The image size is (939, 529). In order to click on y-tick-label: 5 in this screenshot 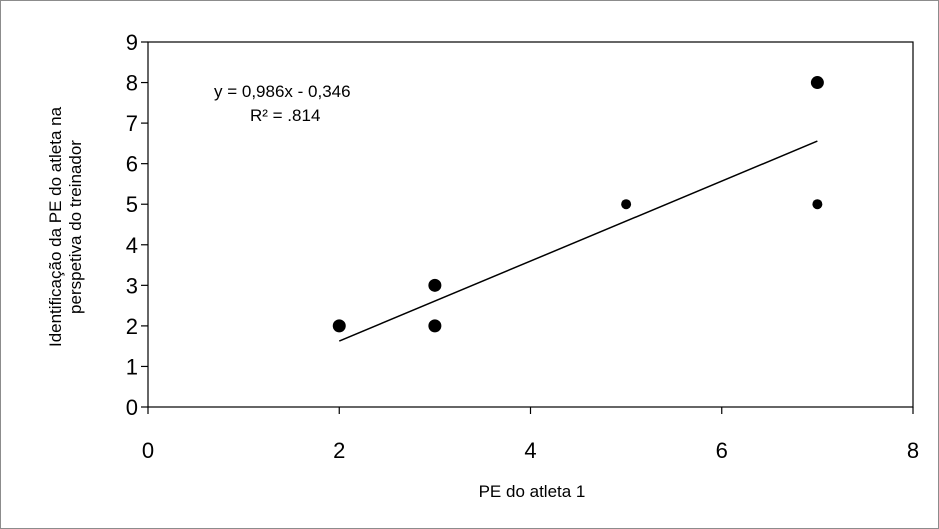, I will do `click(132, 204)`.